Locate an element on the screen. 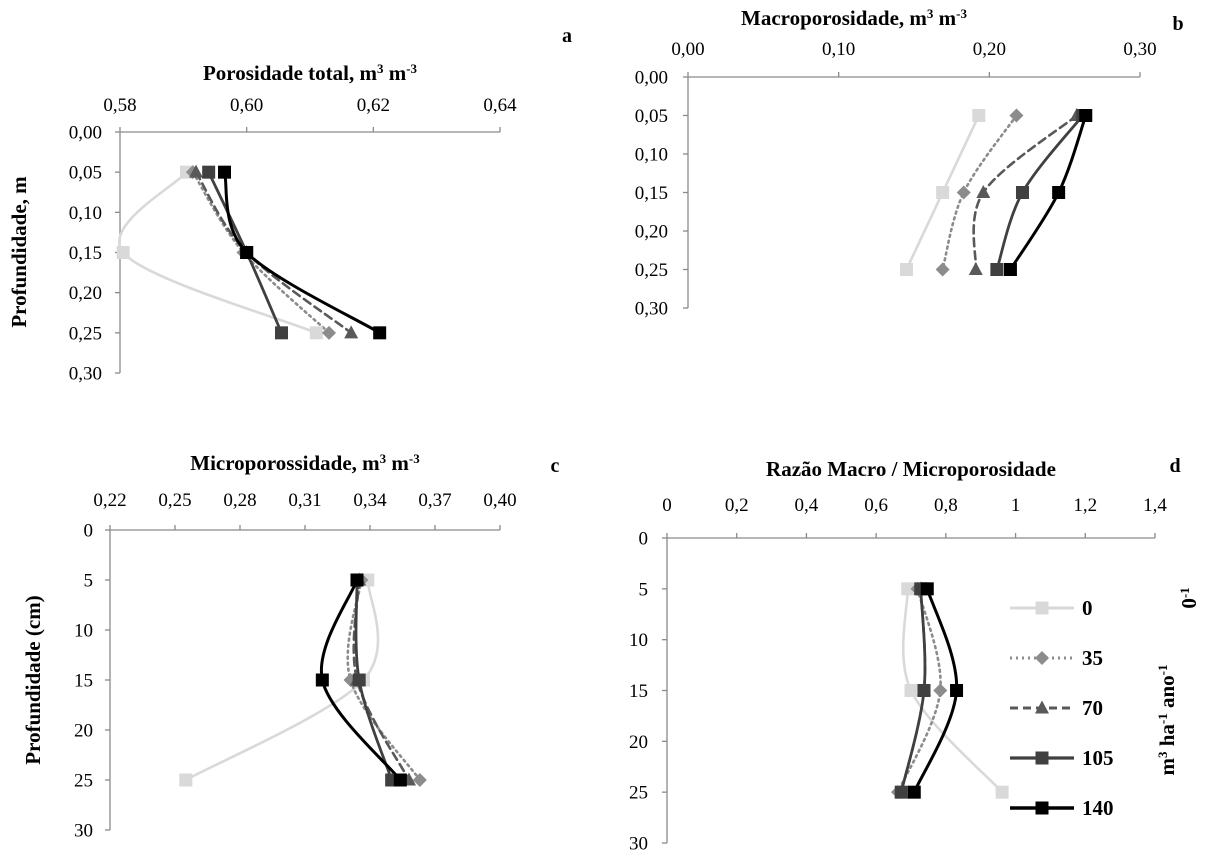  x-tick-label: 0,20 is located at coordinates (989, 49).